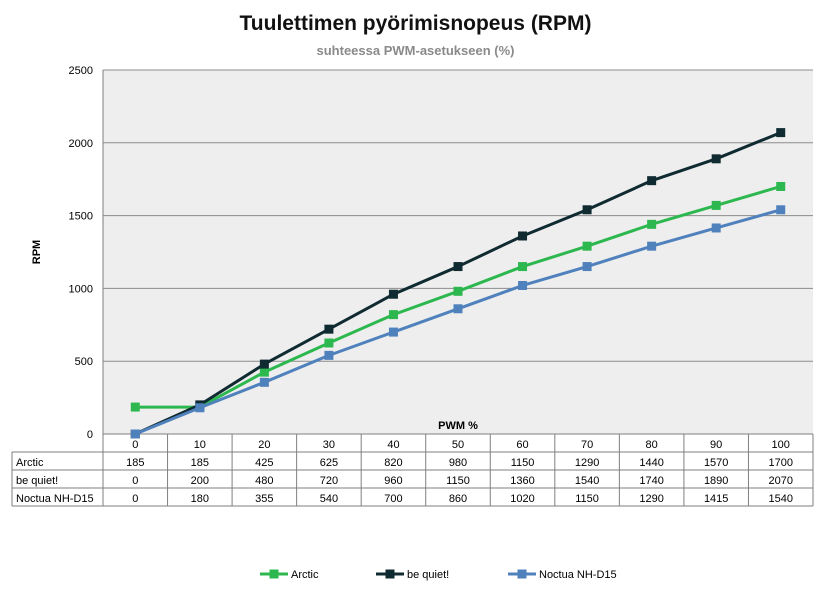 Image resolution: width=831 pixels, height=591 pixels. Describe the element at coordinates (135, 445) in the screenshot. I see `x-tick-label: 0` at that location.